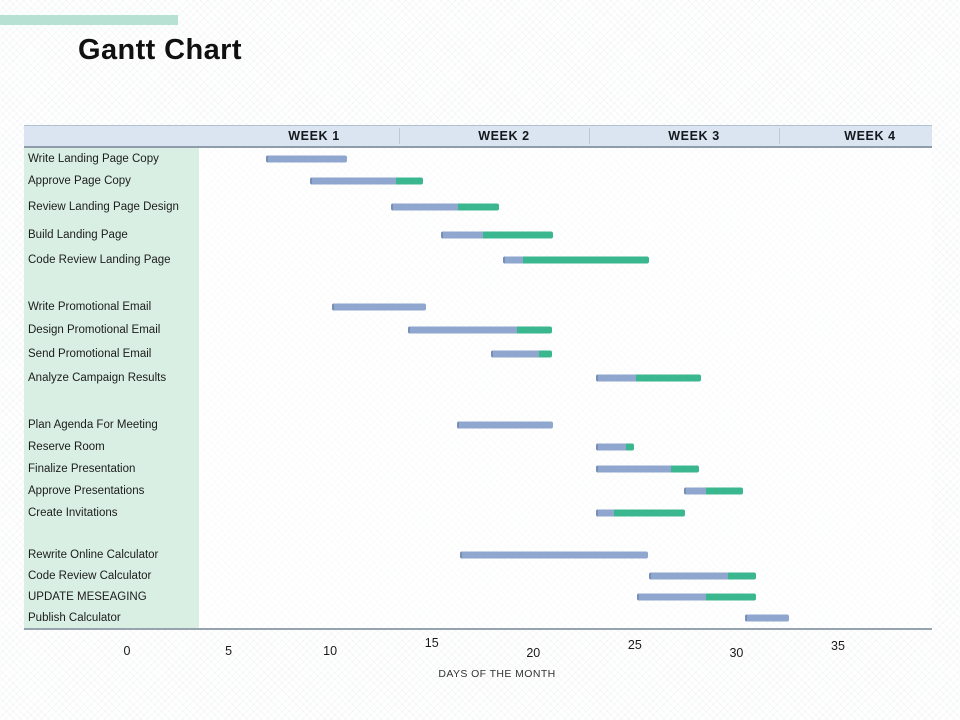 This screenshot has height=720, width=960. I want to click on week-header-label: WEEK 2, so click(504, 136).